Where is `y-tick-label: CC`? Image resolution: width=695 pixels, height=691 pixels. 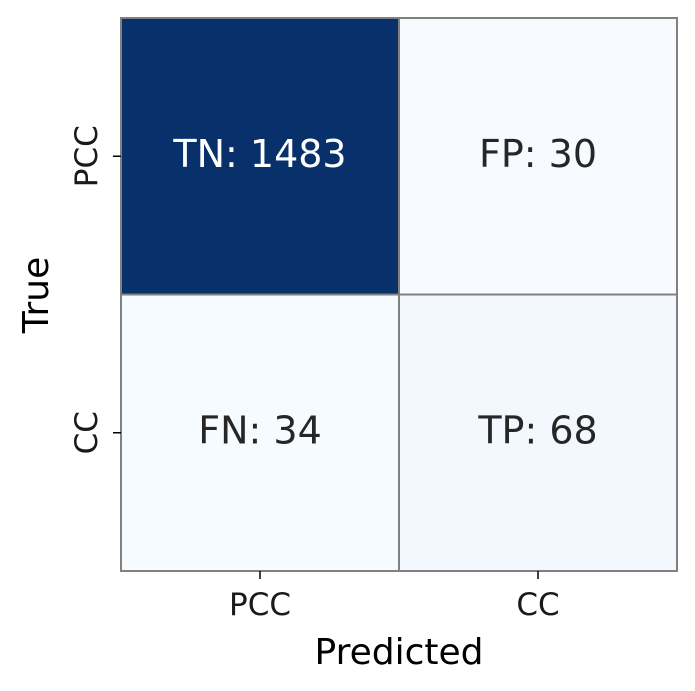 y-tick-label: CC is located at coordinates (87, 432).